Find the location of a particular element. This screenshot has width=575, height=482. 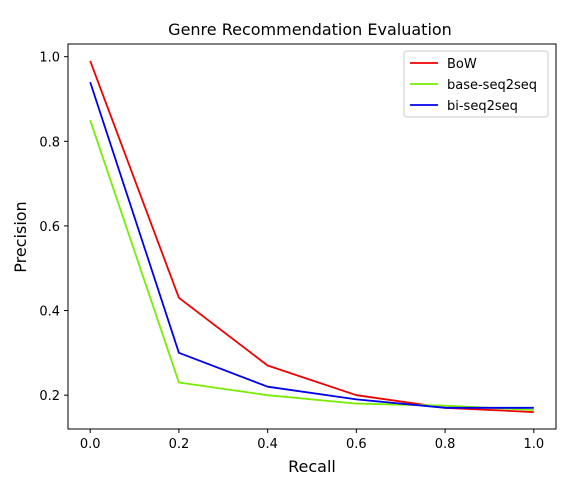

x-tick-label: 0.0 is located at coordinates (90, 444).